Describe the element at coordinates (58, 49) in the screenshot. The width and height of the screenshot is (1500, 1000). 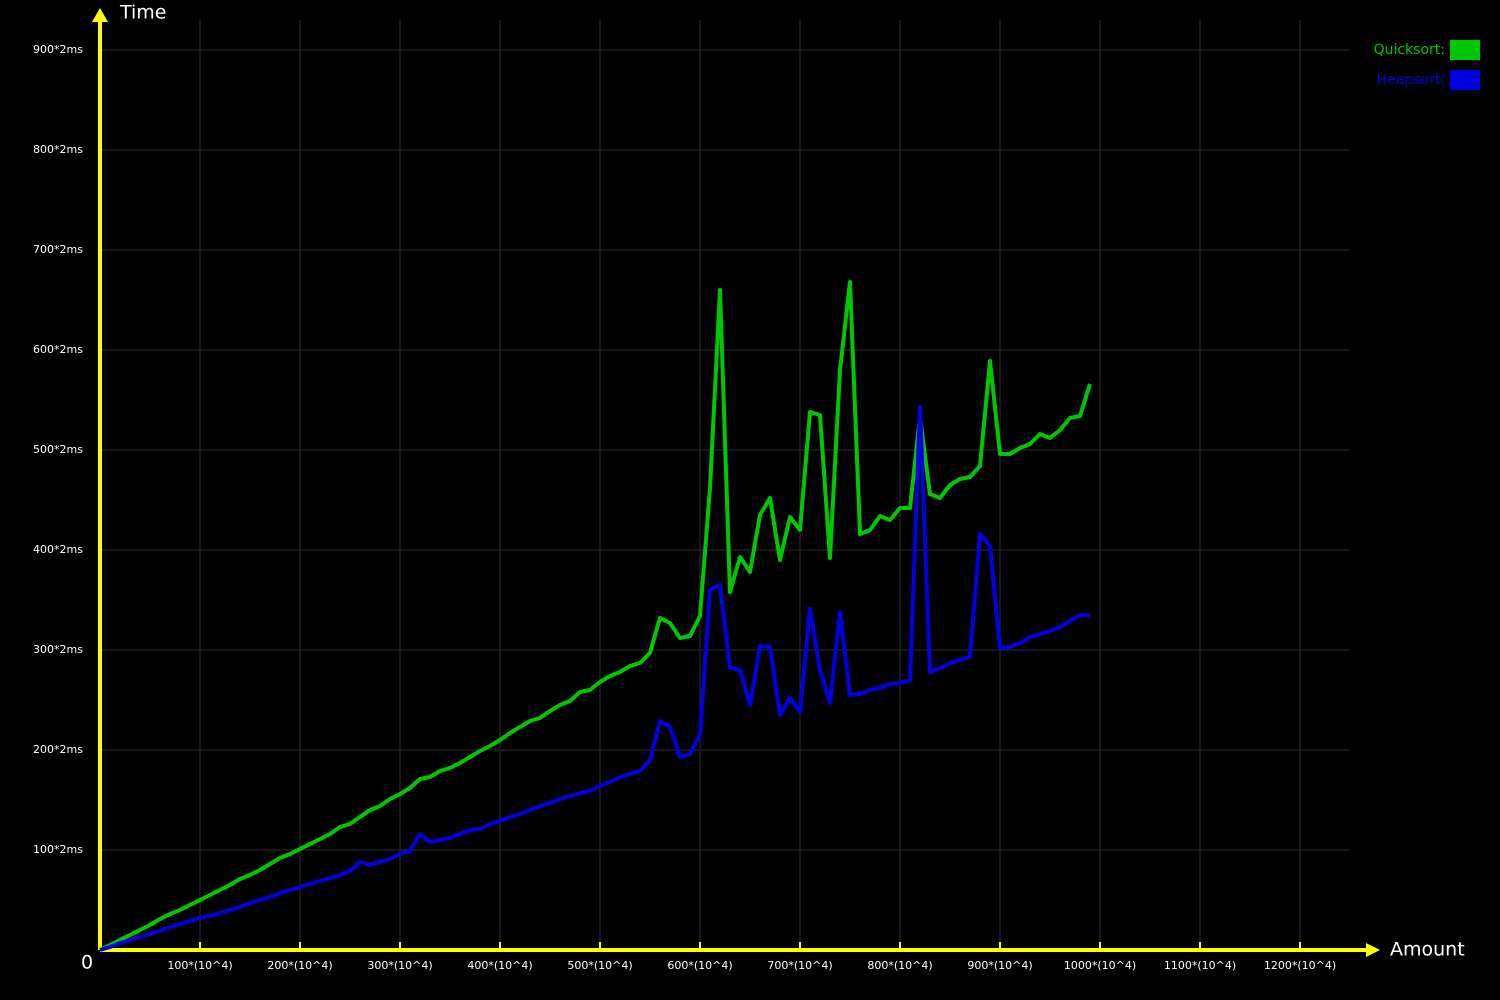
I see `y-tick-label: 900*2ms` at that location.